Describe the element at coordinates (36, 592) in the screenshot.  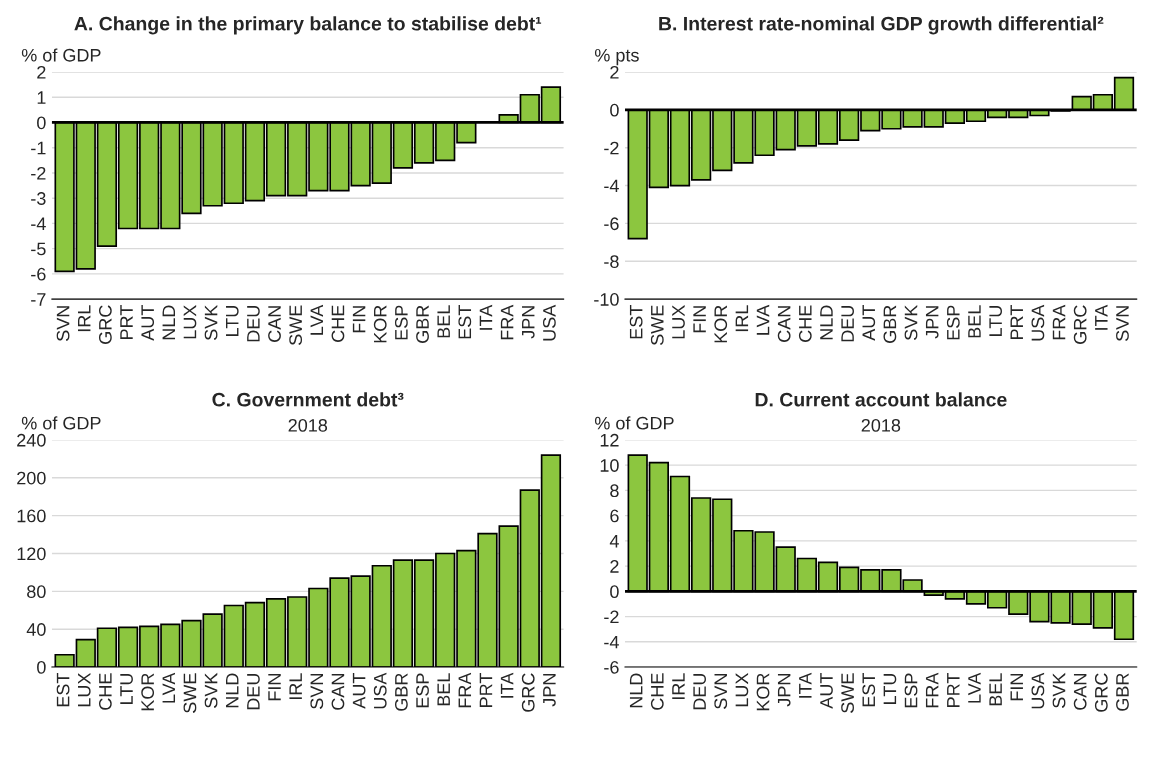
I see `y-tick-label: 80` at that location.